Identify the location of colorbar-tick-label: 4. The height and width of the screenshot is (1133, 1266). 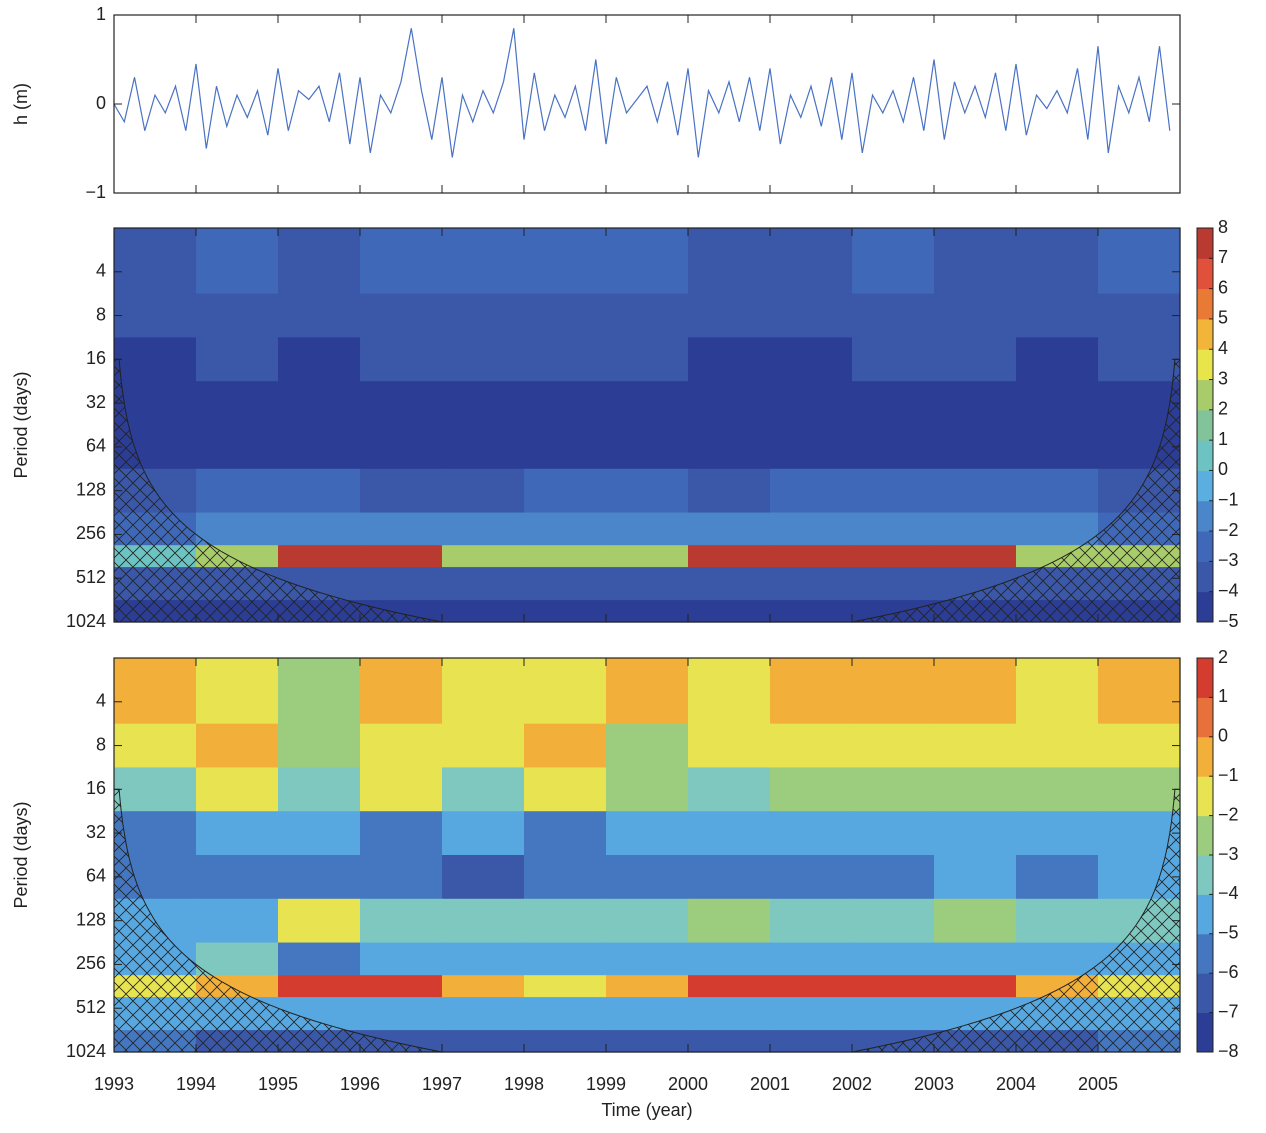
(1223, 348).